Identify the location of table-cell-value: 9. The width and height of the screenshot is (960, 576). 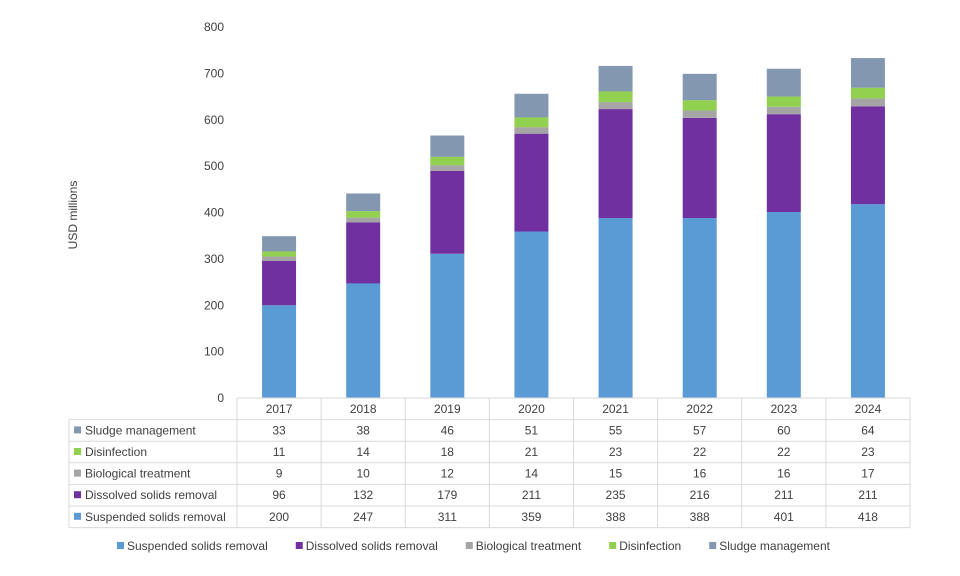
(279, 474).